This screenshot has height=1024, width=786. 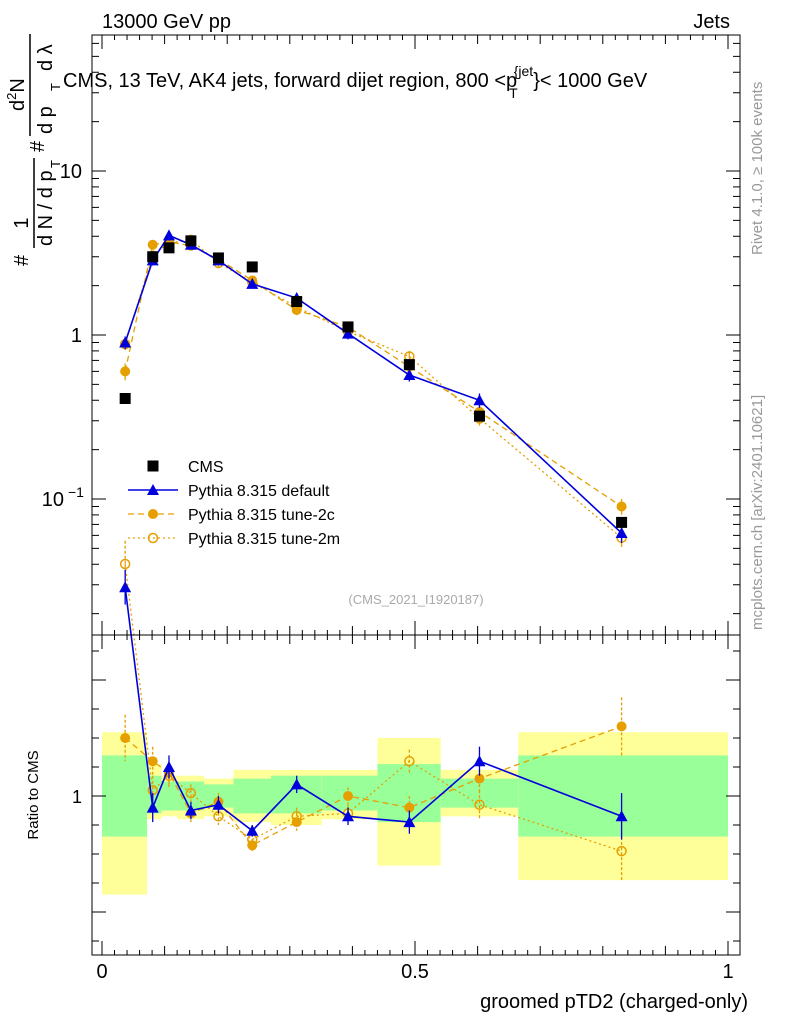 I want to click on mcplots-label: mcplots.cern.ch [arXiv:2401.10621], so click(x=757, y=512).